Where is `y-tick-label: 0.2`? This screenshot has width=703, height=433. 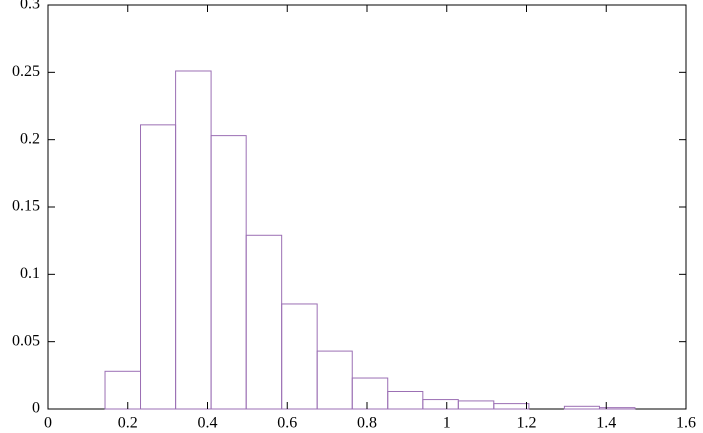
y-tick-label: 0.2 is located at coordinates (30, 138).